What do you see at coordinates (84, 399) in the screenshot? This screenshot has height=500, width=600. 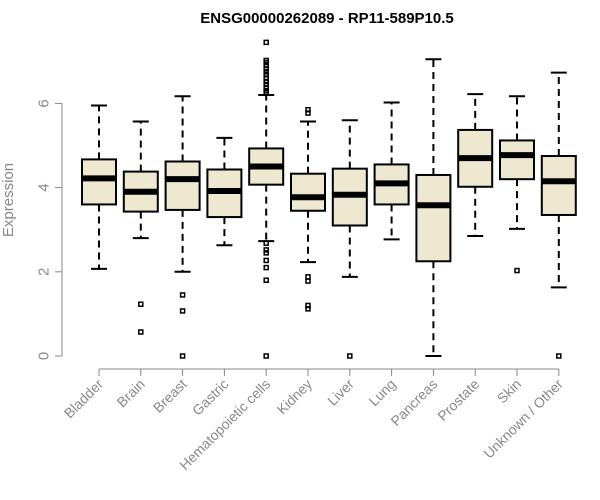 I see `x-tick-label: Bladder` at bounding box center [84, 399].